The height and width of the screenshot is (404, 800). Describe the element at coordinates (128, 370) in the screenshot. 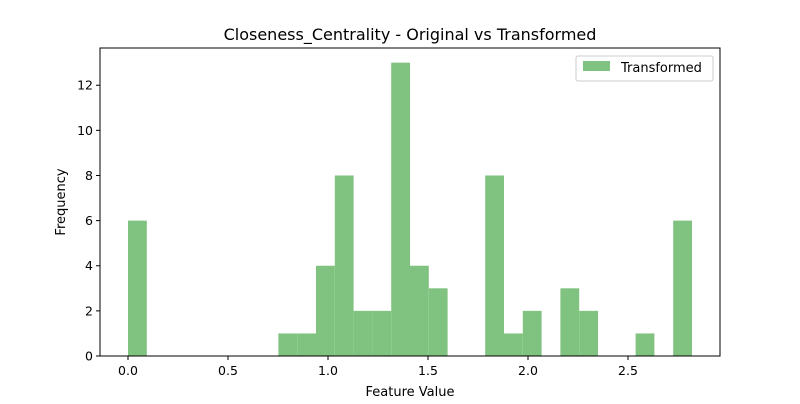

I see `x-tick-label: 0.0` at that location.